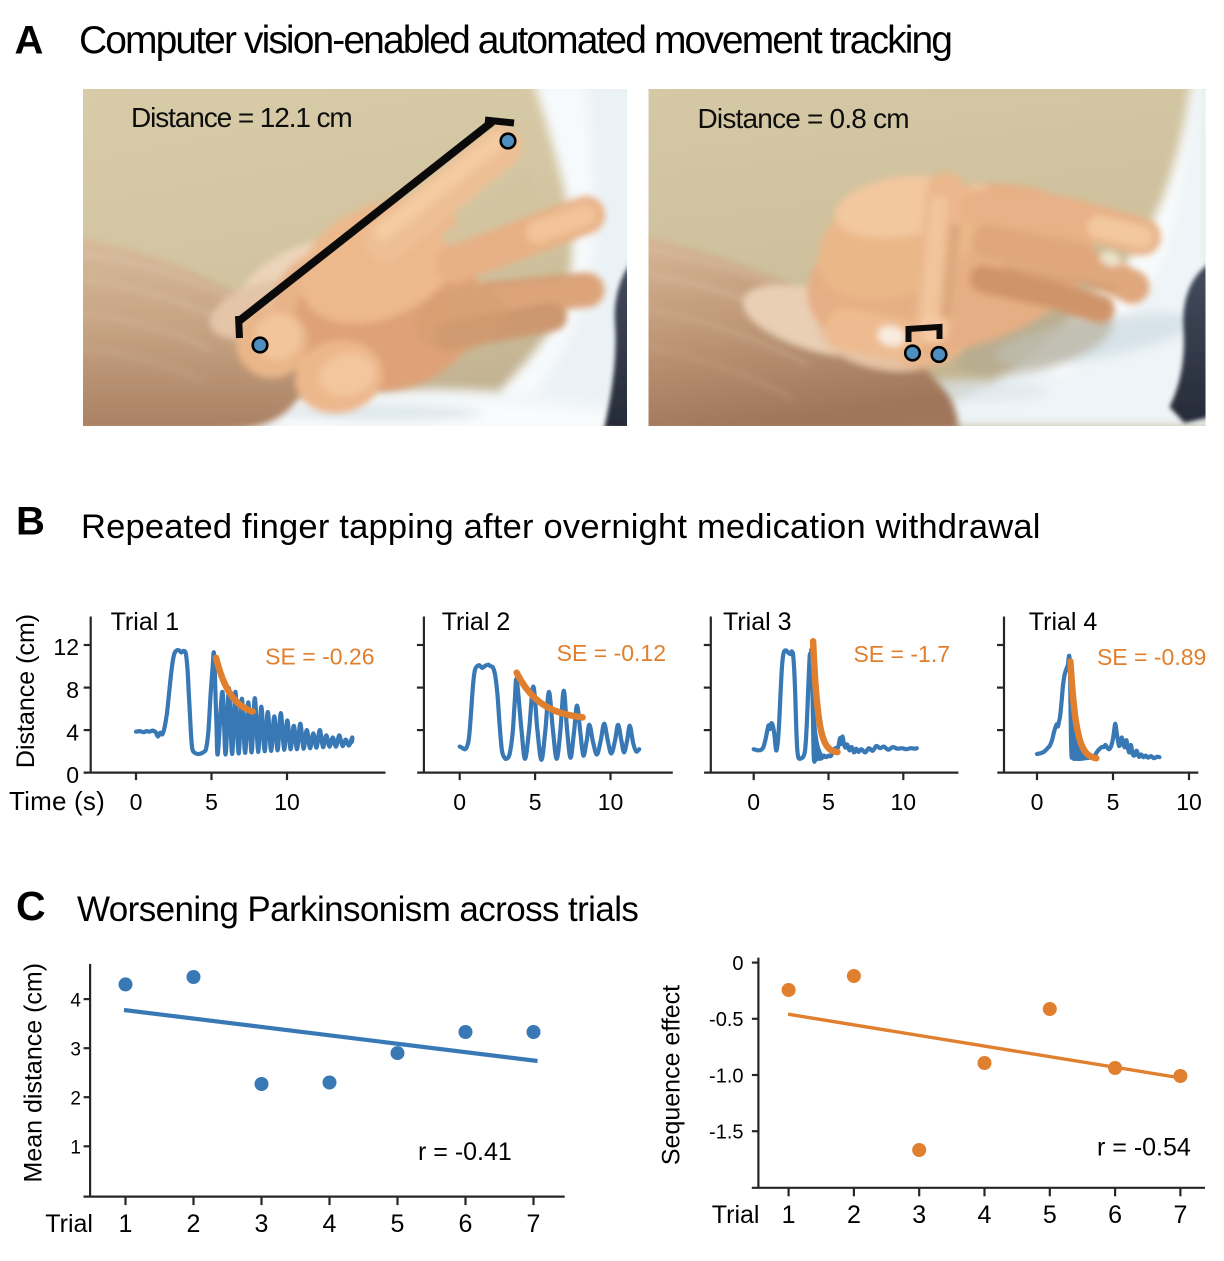  I want to click on svg-text: C, so click(31, 906).